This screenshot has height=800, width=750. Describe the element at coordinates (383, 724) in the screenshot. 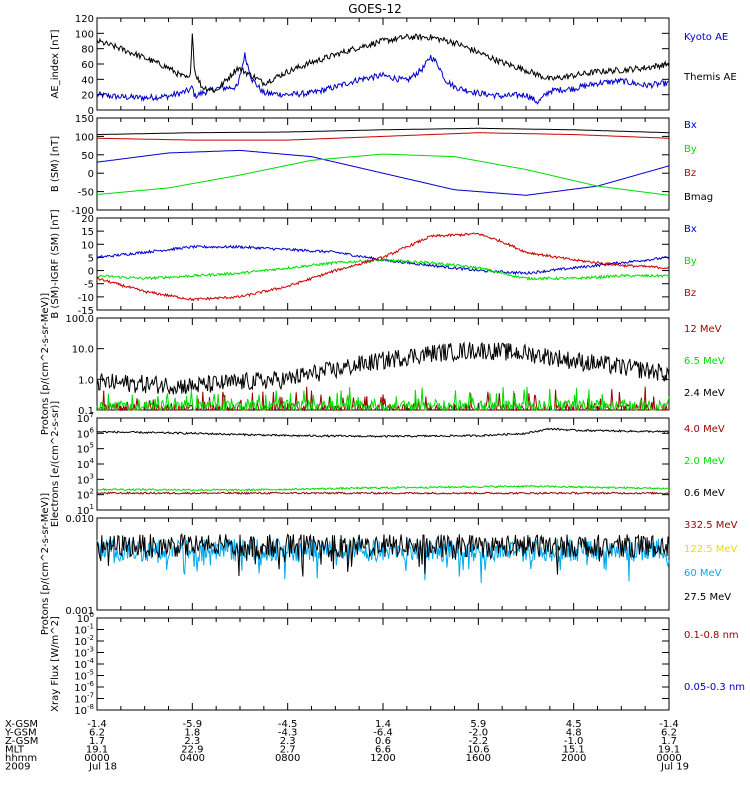

I see `x-cell: 1.4` at that location.